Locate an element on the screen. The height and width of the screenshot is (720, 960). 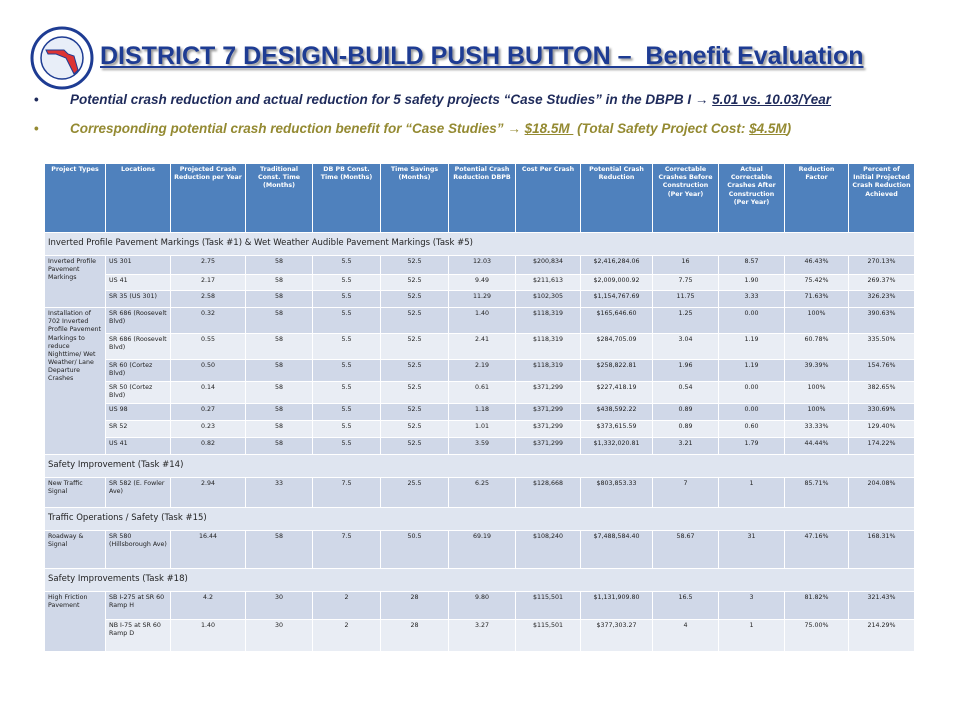
cell: 58.67 is located at coordinates (685, 549).